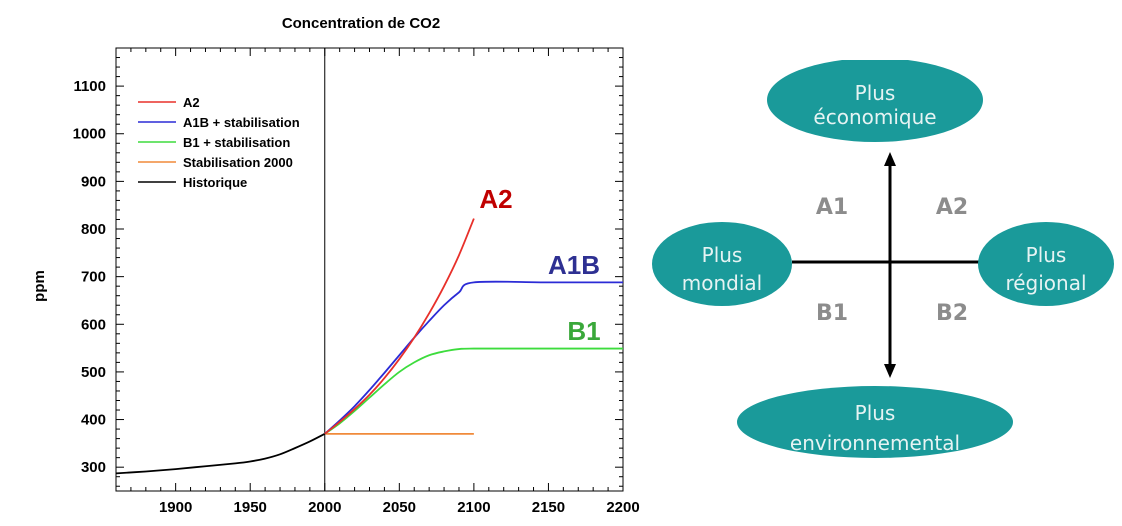 Image resolution: width=1122 pixels, height=526 pixels. I want to click on oval-left-line1: Plus, so click(722, 255).